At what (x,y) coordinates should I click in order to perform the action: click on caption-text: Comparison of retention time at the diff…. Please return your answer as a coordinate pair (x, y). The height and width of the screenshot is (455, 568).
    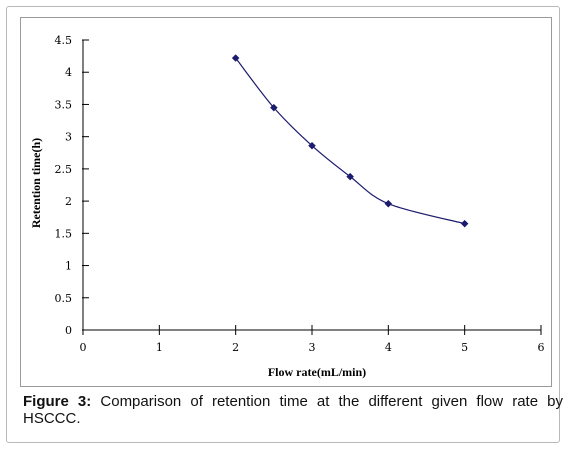
    Looking at the image, I should click on (293, 410).